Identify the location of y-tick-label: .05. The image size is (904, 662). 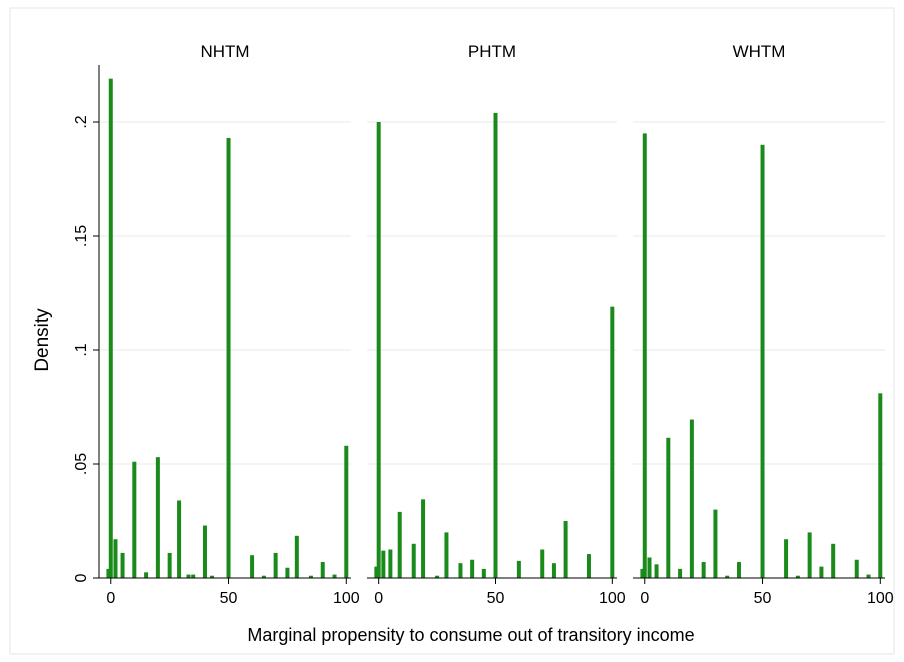
(81, 464).